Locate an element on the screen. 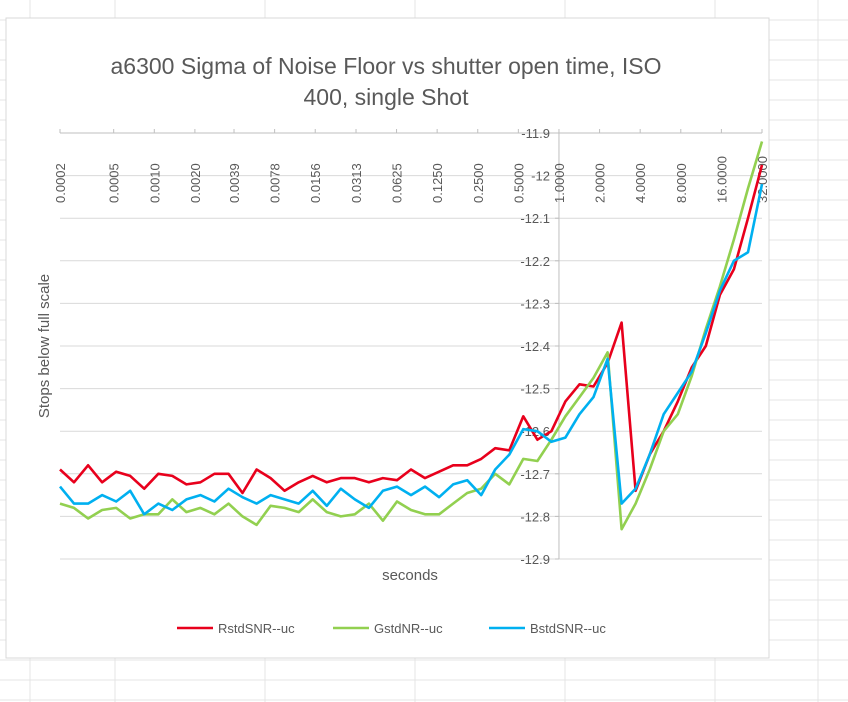  legend-item: GstdNR--uc is located at coordinates (388, 628).